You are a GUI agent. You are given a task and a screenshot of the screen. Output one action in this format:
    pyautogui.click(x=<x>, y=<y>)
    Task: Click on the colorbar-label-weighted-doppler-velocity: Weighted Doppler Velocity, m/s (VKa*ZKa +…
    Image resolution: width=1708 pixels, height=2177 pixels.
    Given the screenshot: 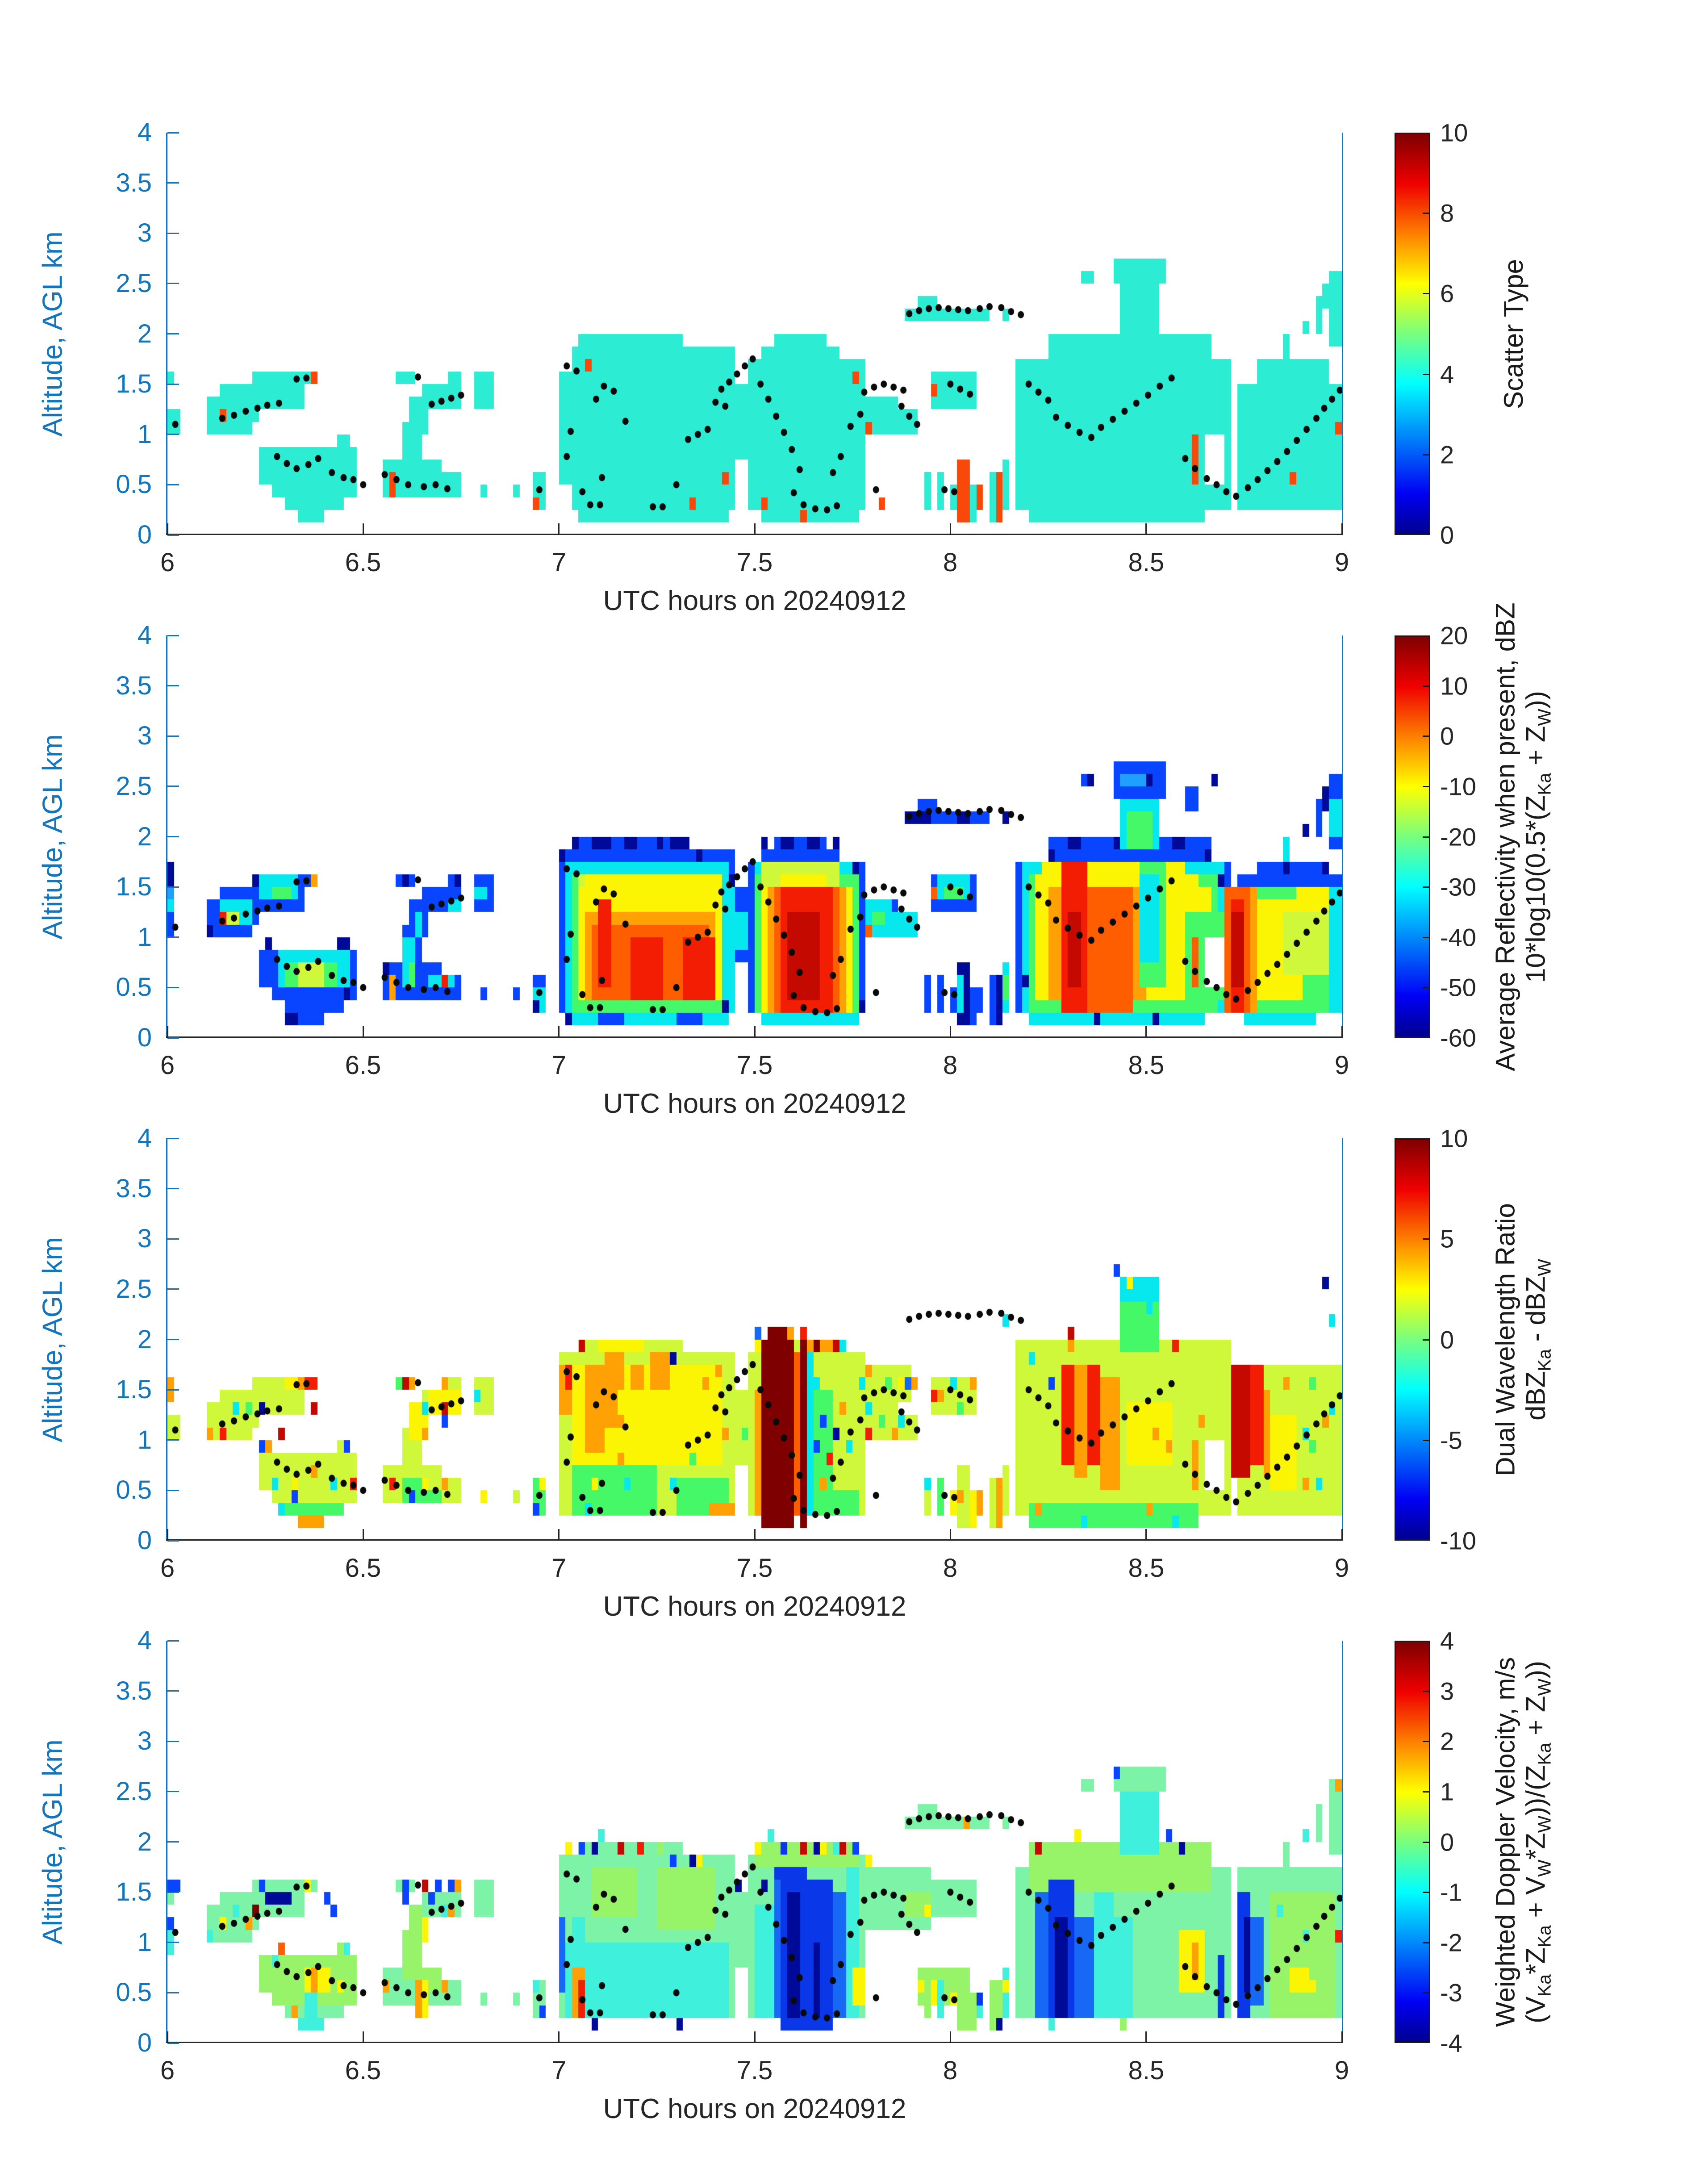 What is the action you would take?
    pyautogui.click(x=1522, y=1842)
    